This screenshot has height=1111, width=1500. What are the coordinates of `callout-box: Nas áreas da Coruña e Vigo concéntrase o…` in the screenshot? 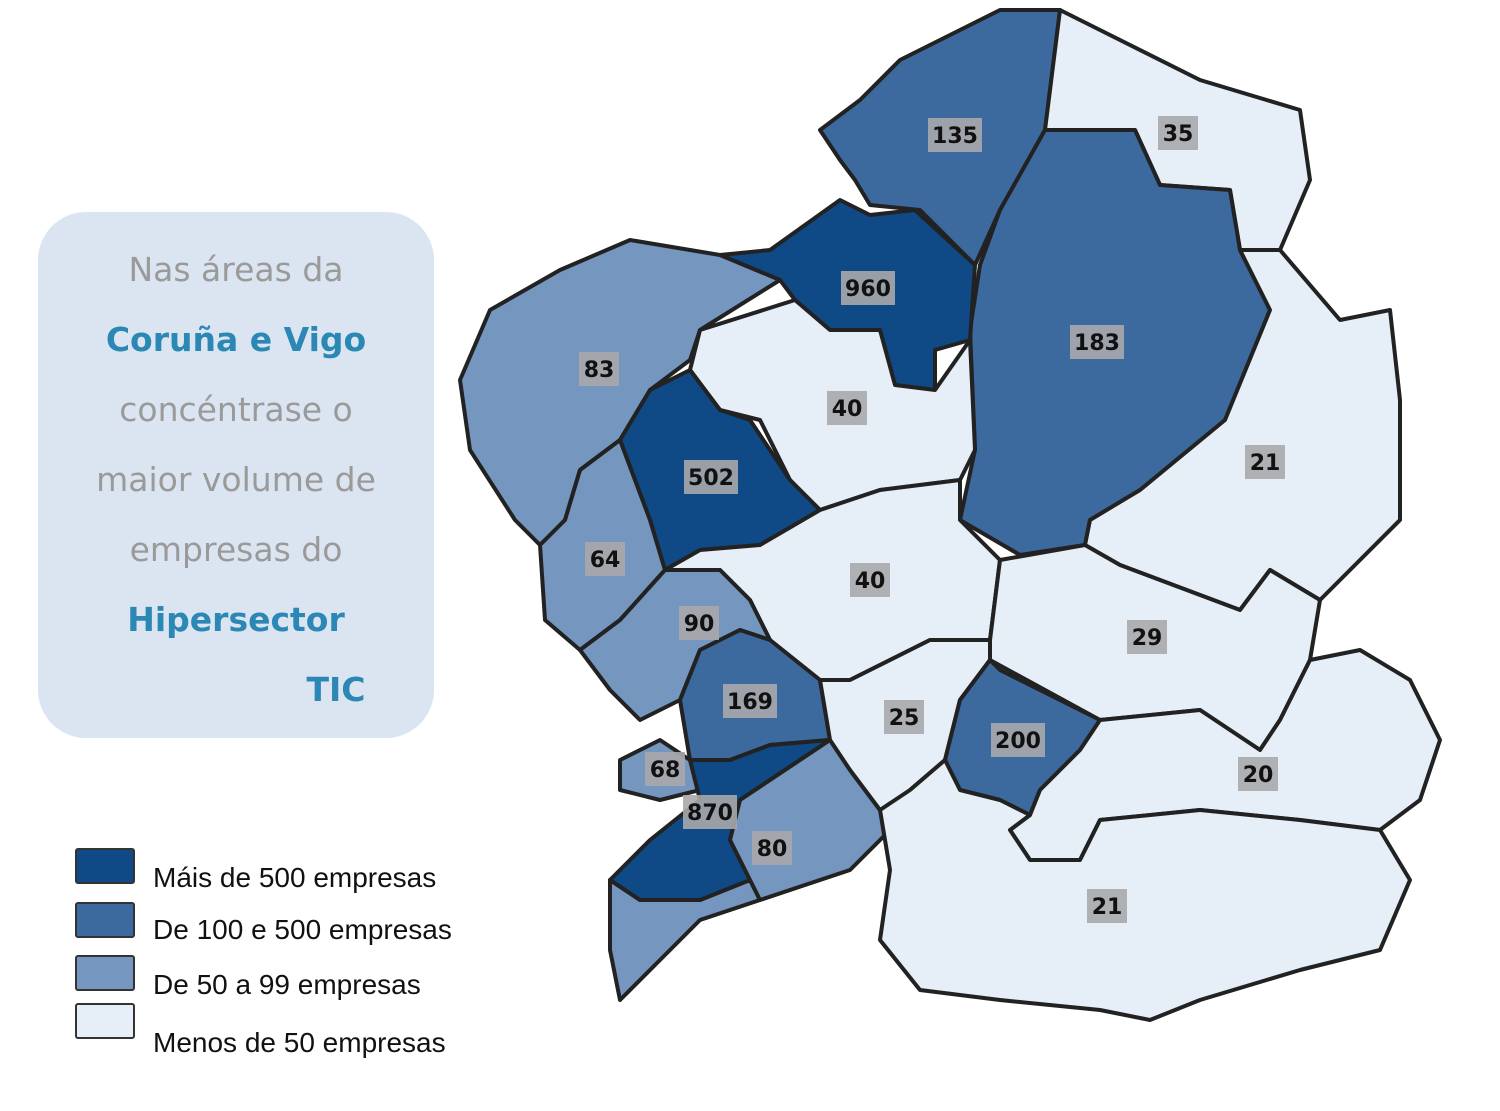 It's located at (236, 475).